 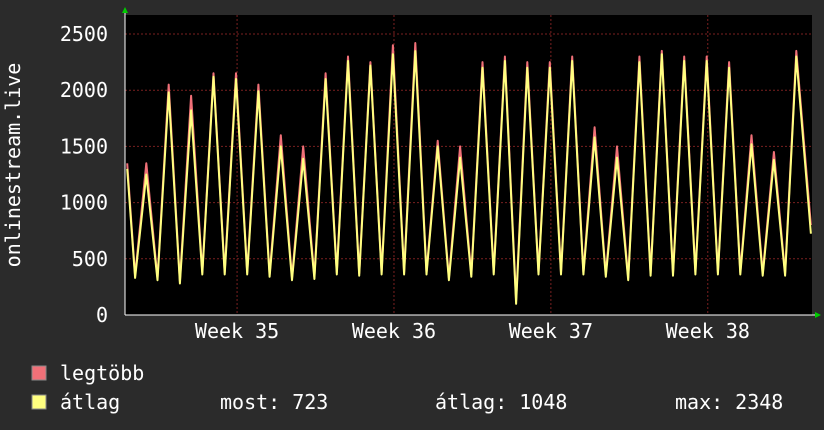 What do you see at coordinates (729, 402) in the screenshot?
I see `stat: max: 2348` at bounding box center [729, 402].